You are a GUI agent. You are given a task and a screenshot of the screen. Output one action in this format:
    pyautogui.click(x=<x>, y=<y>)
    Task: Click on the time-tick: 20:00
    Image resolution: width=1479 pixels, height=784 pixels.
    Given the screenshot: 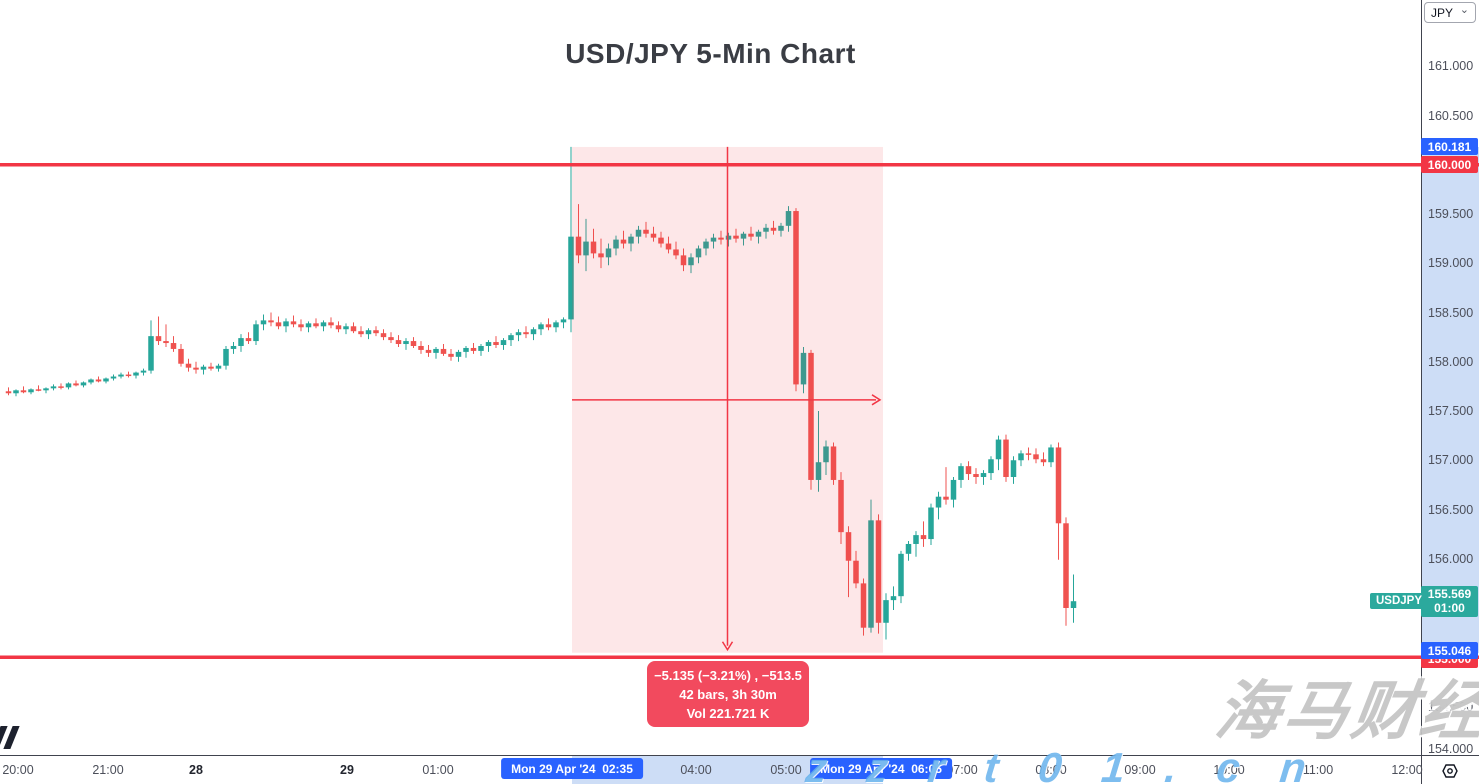 What is the action you would take?
    pyautogui.click(x=18, y=770)
    